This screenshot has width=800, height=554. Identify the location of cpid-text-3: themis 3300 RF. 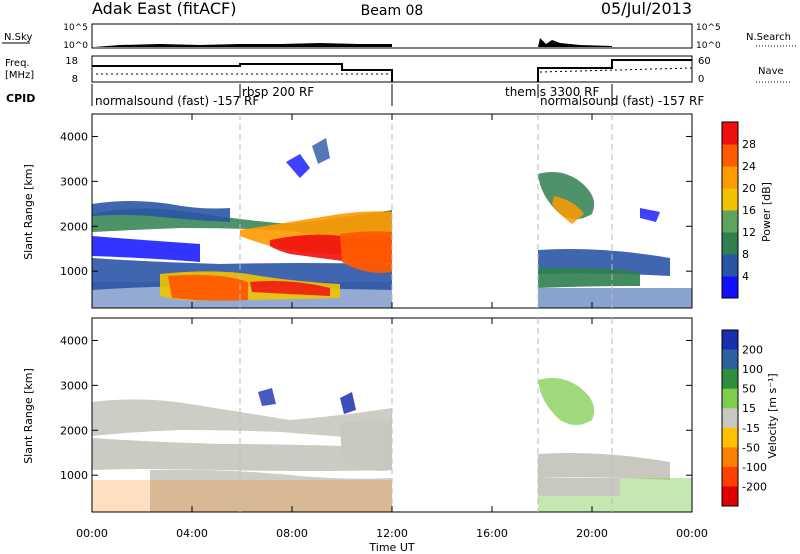
(552, 92).